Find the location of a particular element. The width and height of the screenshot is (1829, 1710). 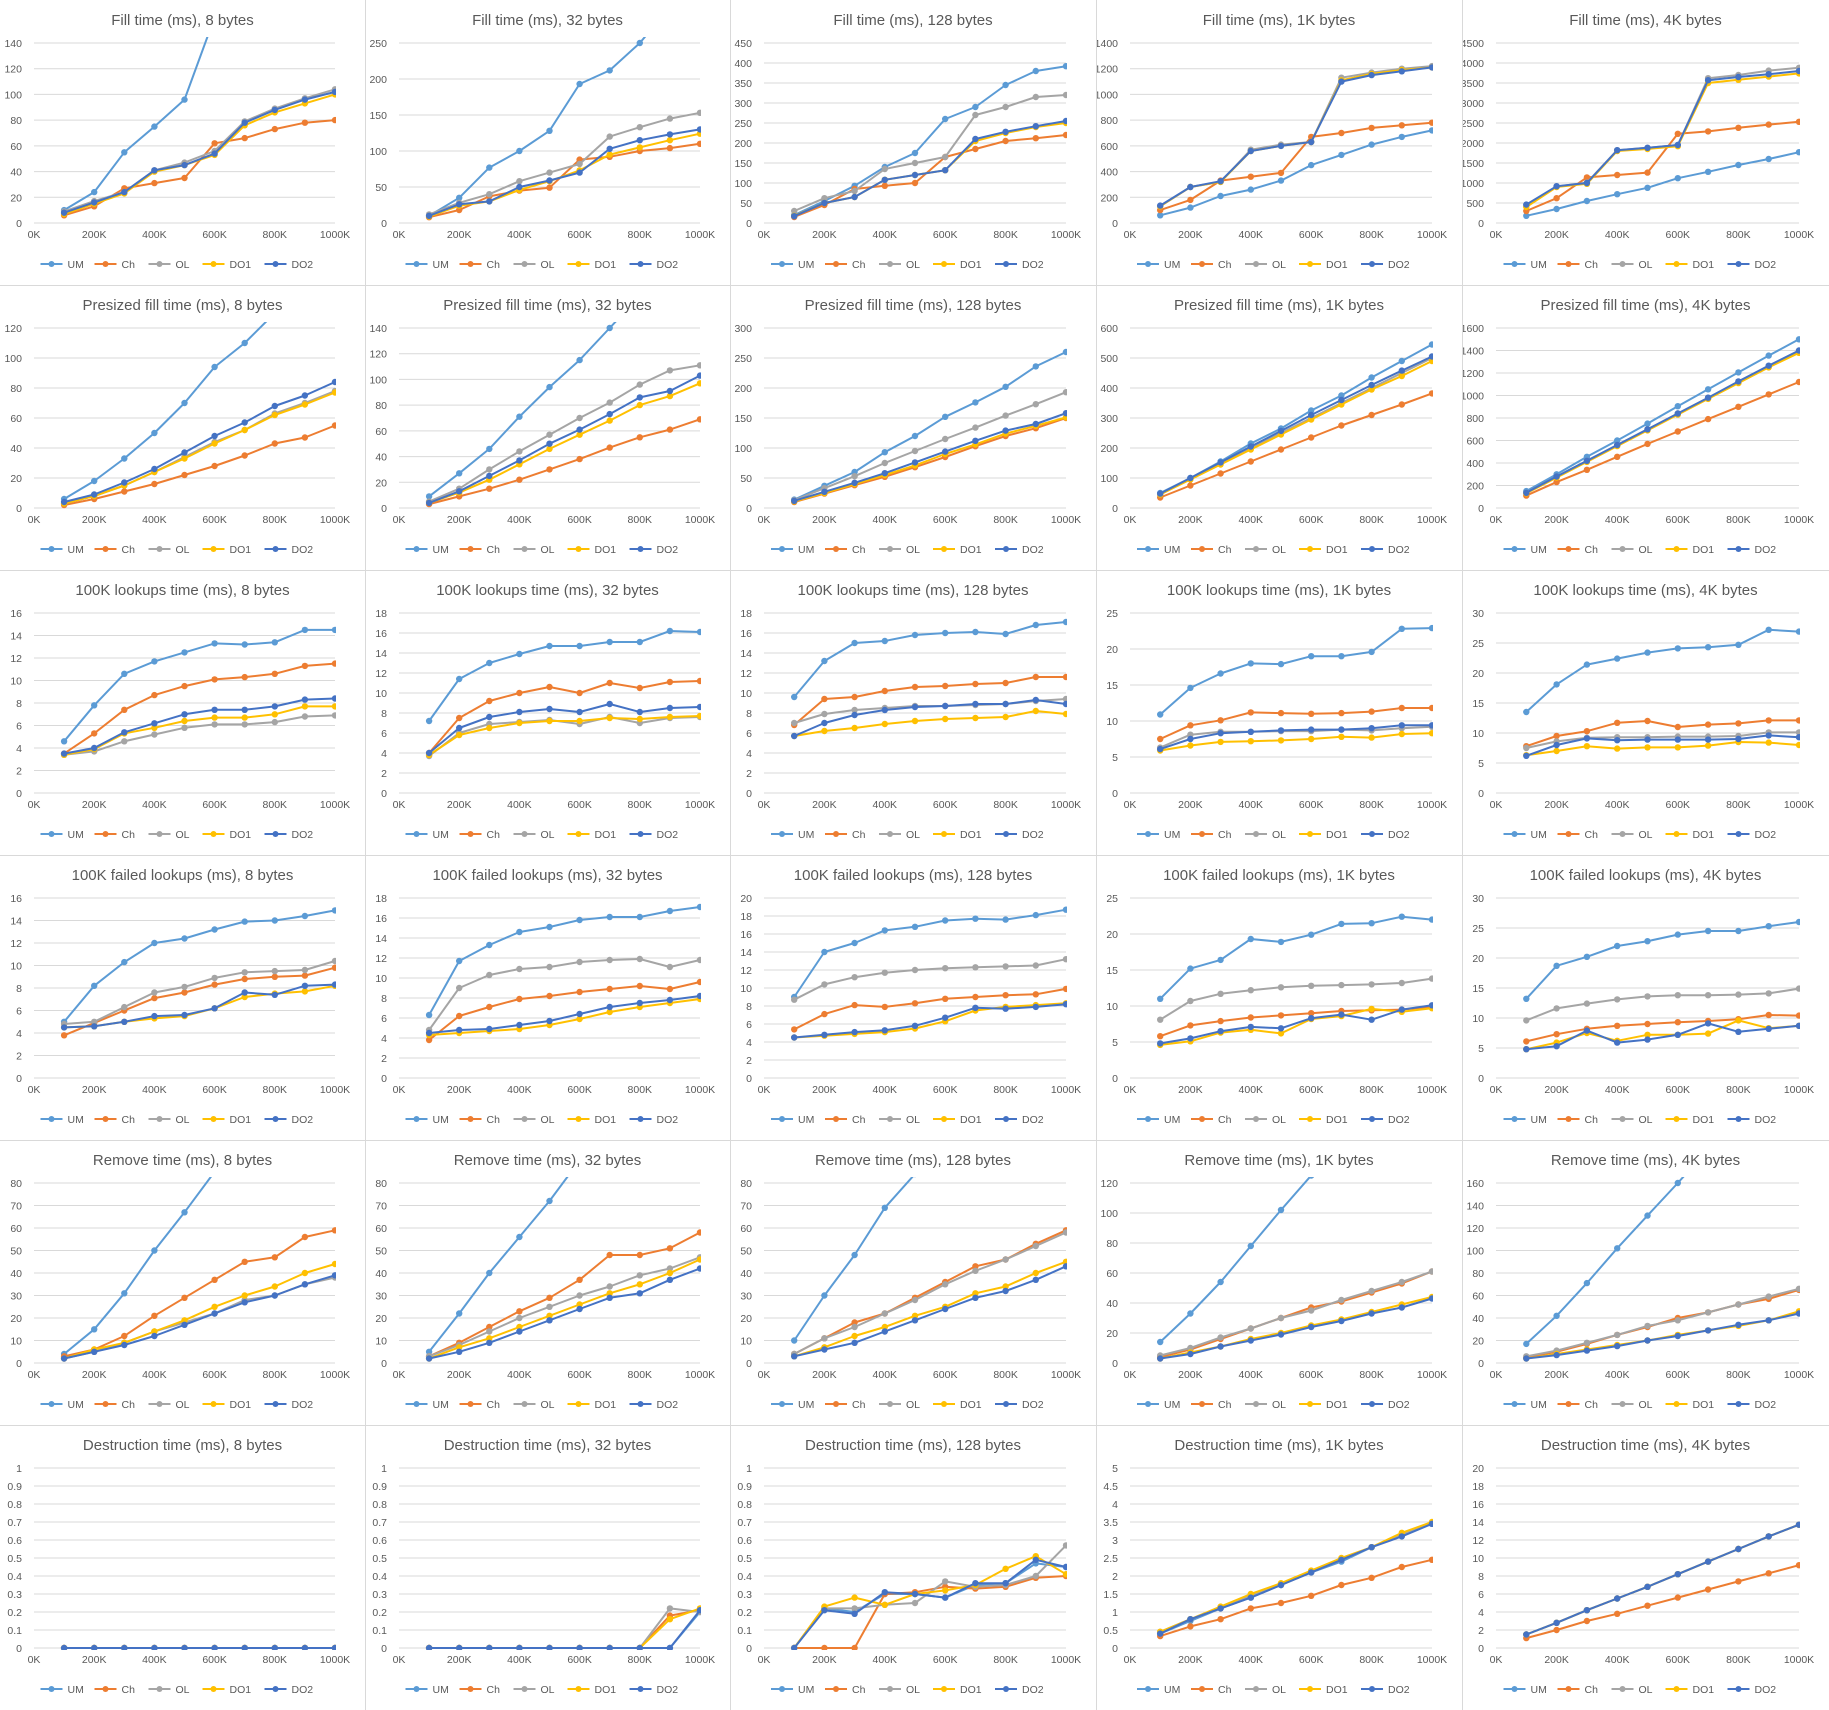

y-tick-label: 0.9 is located at coordinates (744, 1487).